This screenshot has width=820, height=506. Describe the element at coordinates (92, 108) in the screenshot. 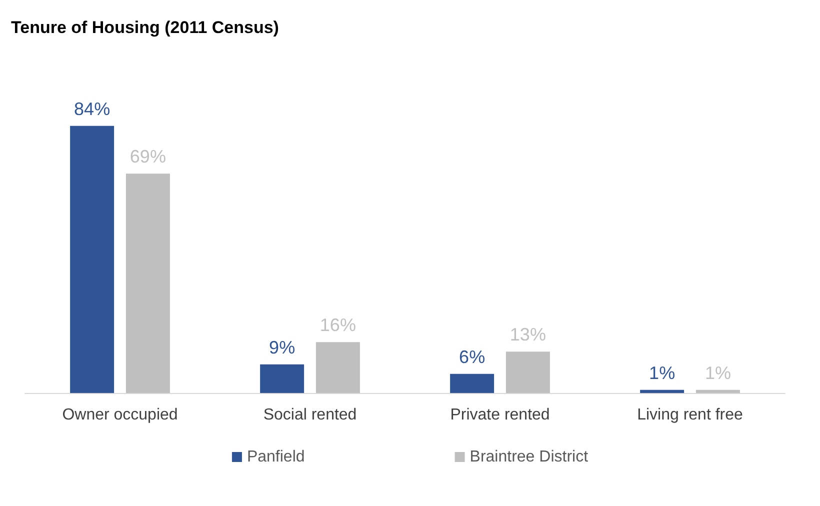

I see `data-label: 84%` at that location.